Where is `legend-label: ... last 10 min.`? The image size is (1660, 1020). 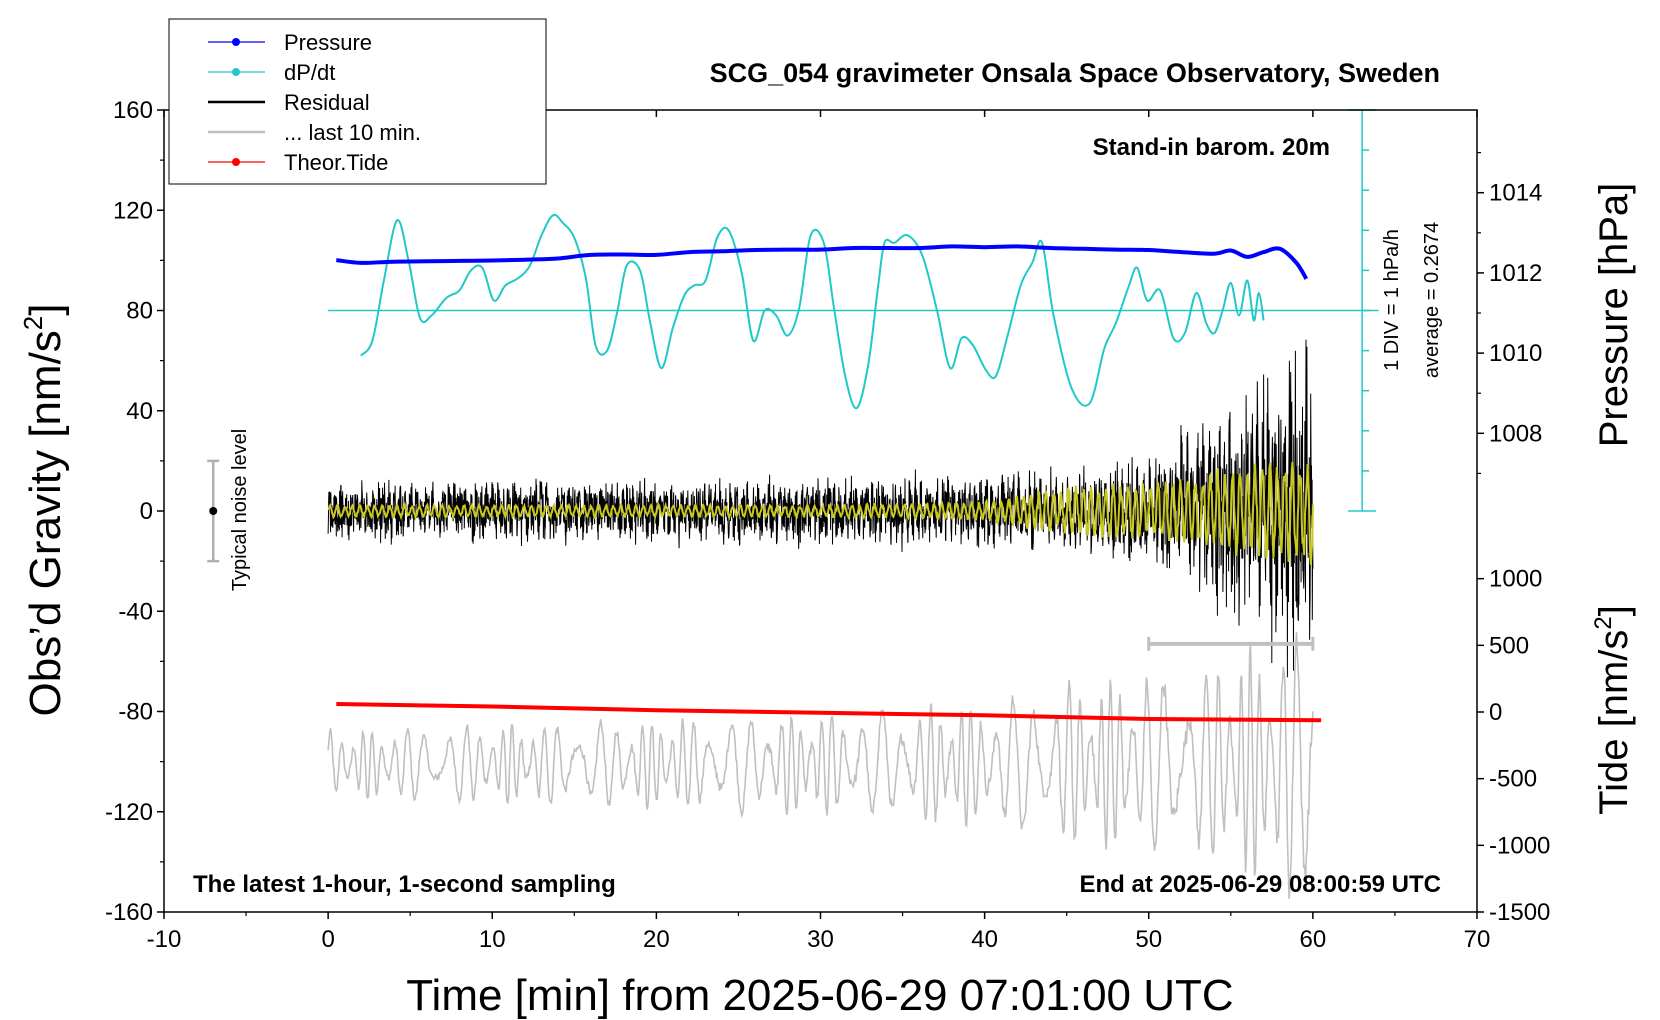 legend-label: ... last 10 min. is located at coordinates (352, 132).